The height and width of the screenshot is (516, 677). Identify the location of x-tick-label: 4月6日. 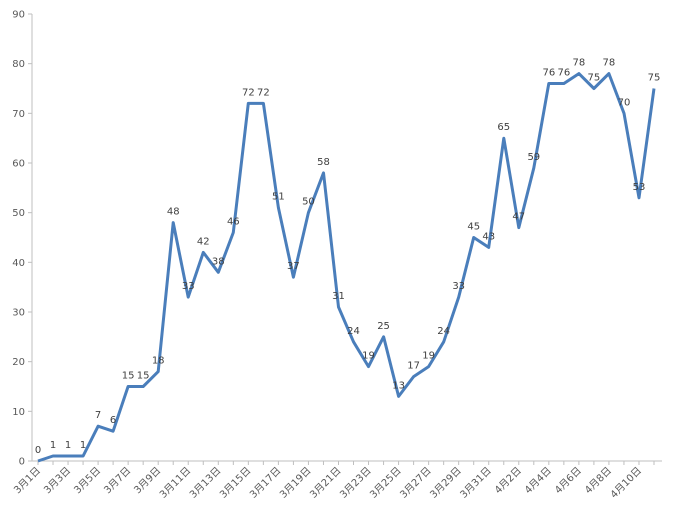
(568, 481).